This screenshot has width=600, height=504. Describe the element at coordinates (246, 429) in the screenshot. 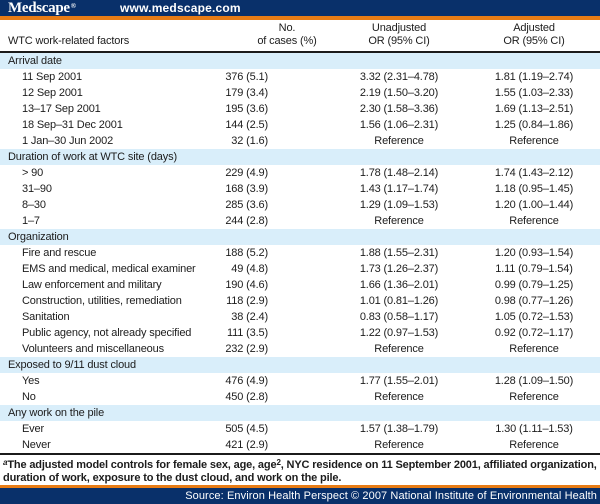

I see `cases-cell: 505 (4.5)` at that location.